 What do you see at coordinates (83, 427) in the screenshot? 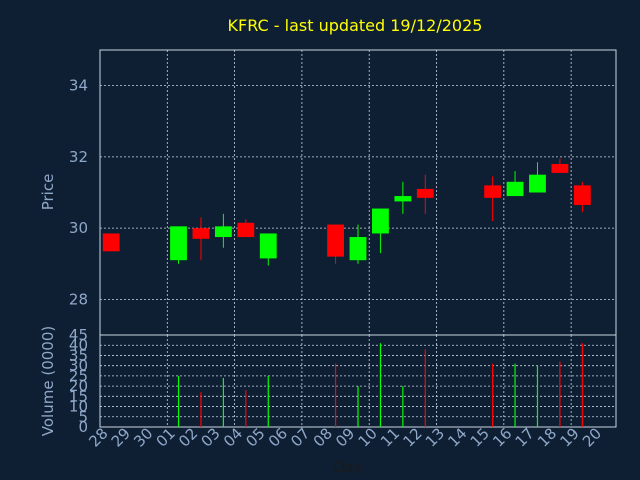
I see `volume-y-tick-label: 0` at bounding box center [83, 427].